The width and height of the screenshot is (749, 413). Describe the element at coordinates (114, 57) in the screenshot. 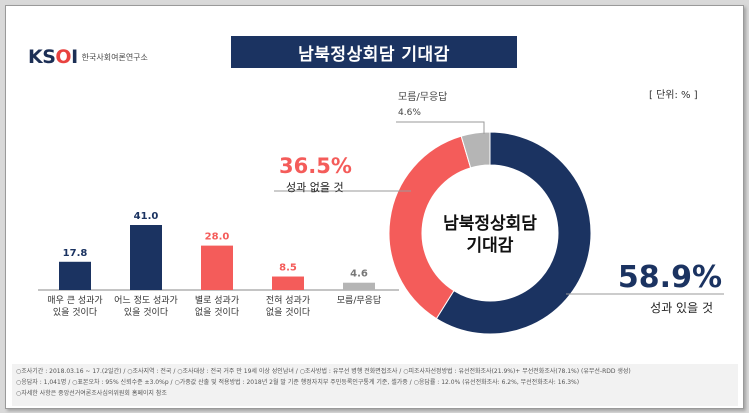

I see `logo-text: 한국사회여론연구소` at that location.